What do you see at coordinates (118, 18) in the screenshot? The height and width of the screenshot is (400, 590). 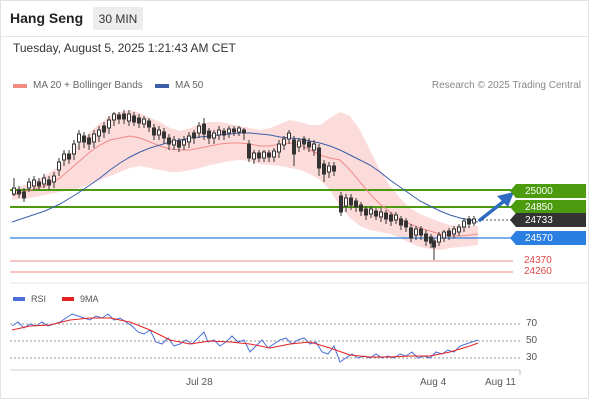 I see `timeframe-button: 30 MIN` at bounding box center [118, 18].